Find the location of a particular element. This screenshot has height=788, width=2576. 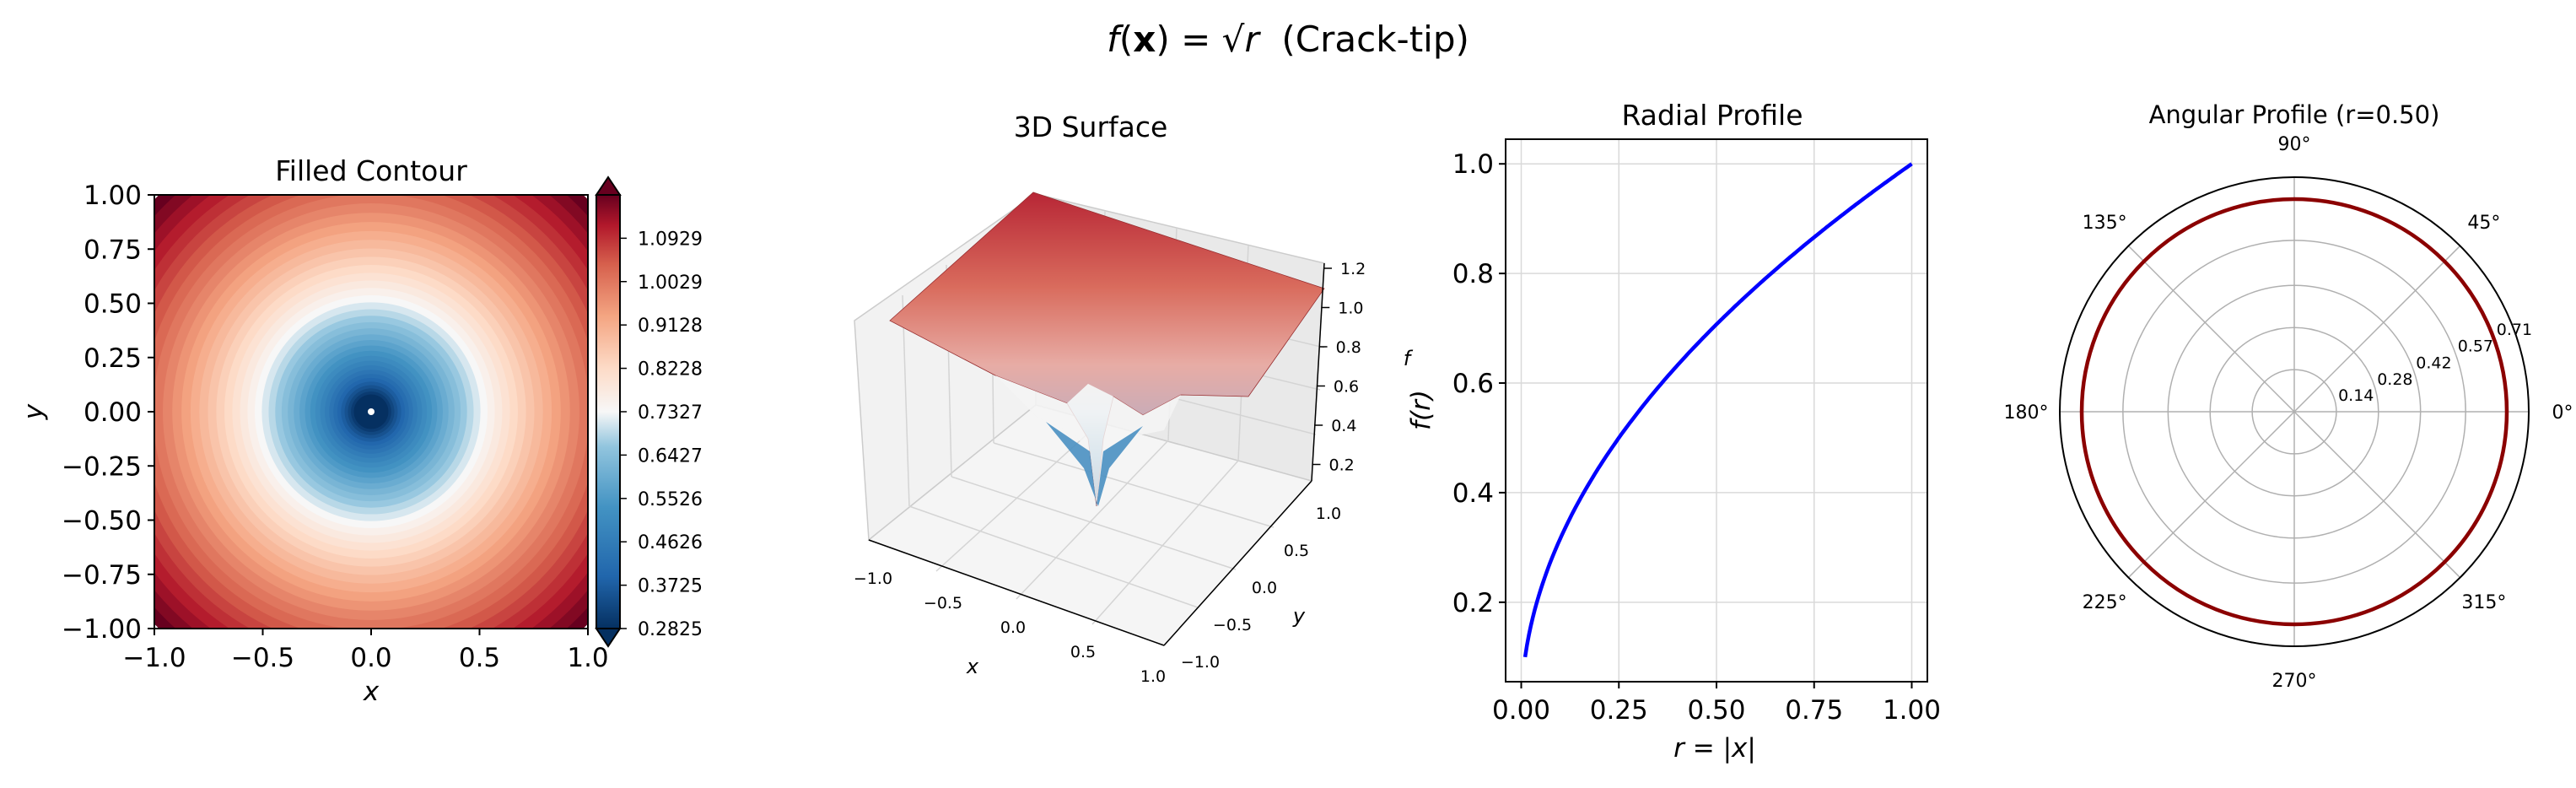

contour-ytick-label: −0.25 is located at coordinates (102, 466).